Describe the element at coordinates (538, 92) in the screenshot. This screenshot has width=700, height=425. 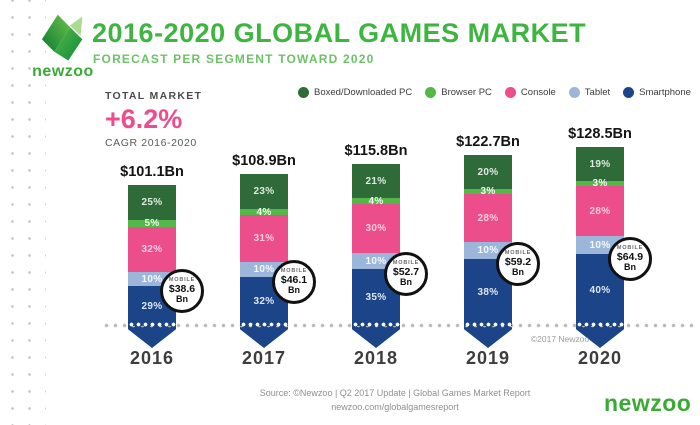
I see `legend-item-label: Console` at that location.